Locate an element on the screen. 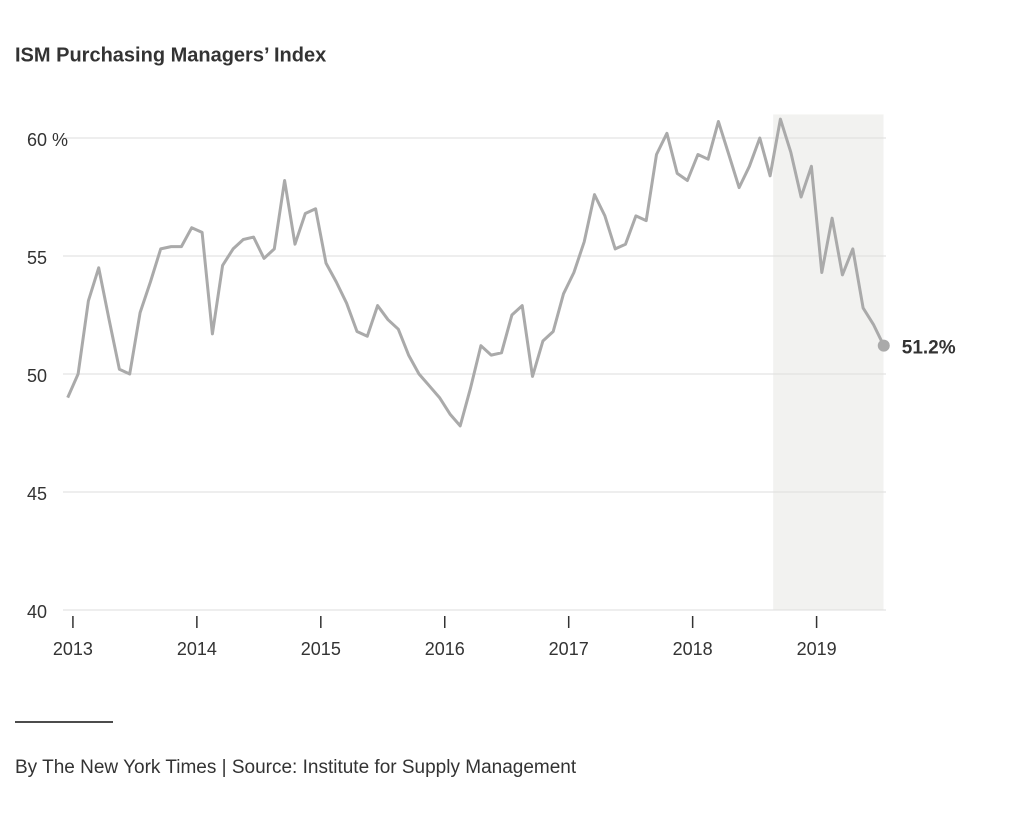  y-tick-label: 60 % is located at coordinates (47, 140).